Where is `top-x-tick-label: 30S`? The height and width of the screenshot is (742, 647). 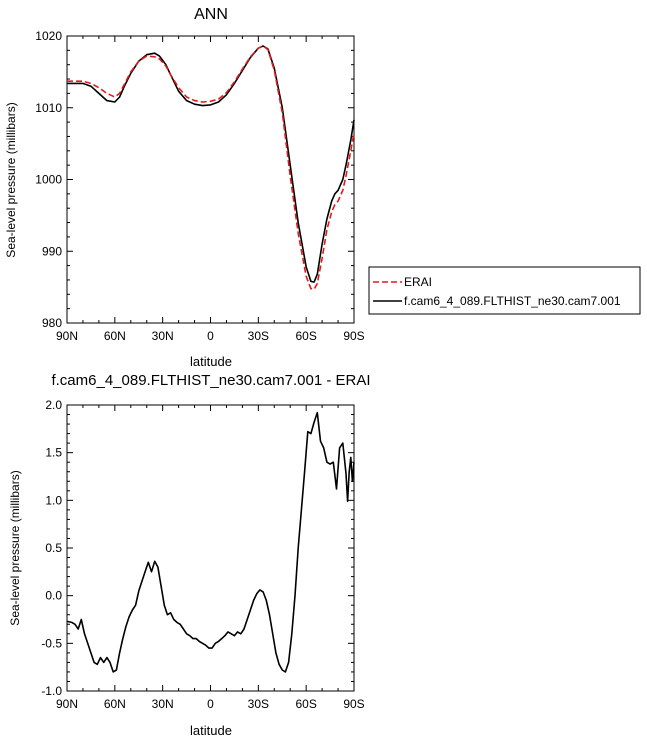 top-x-tick-label: 30S is located at coordinates (258, 336).